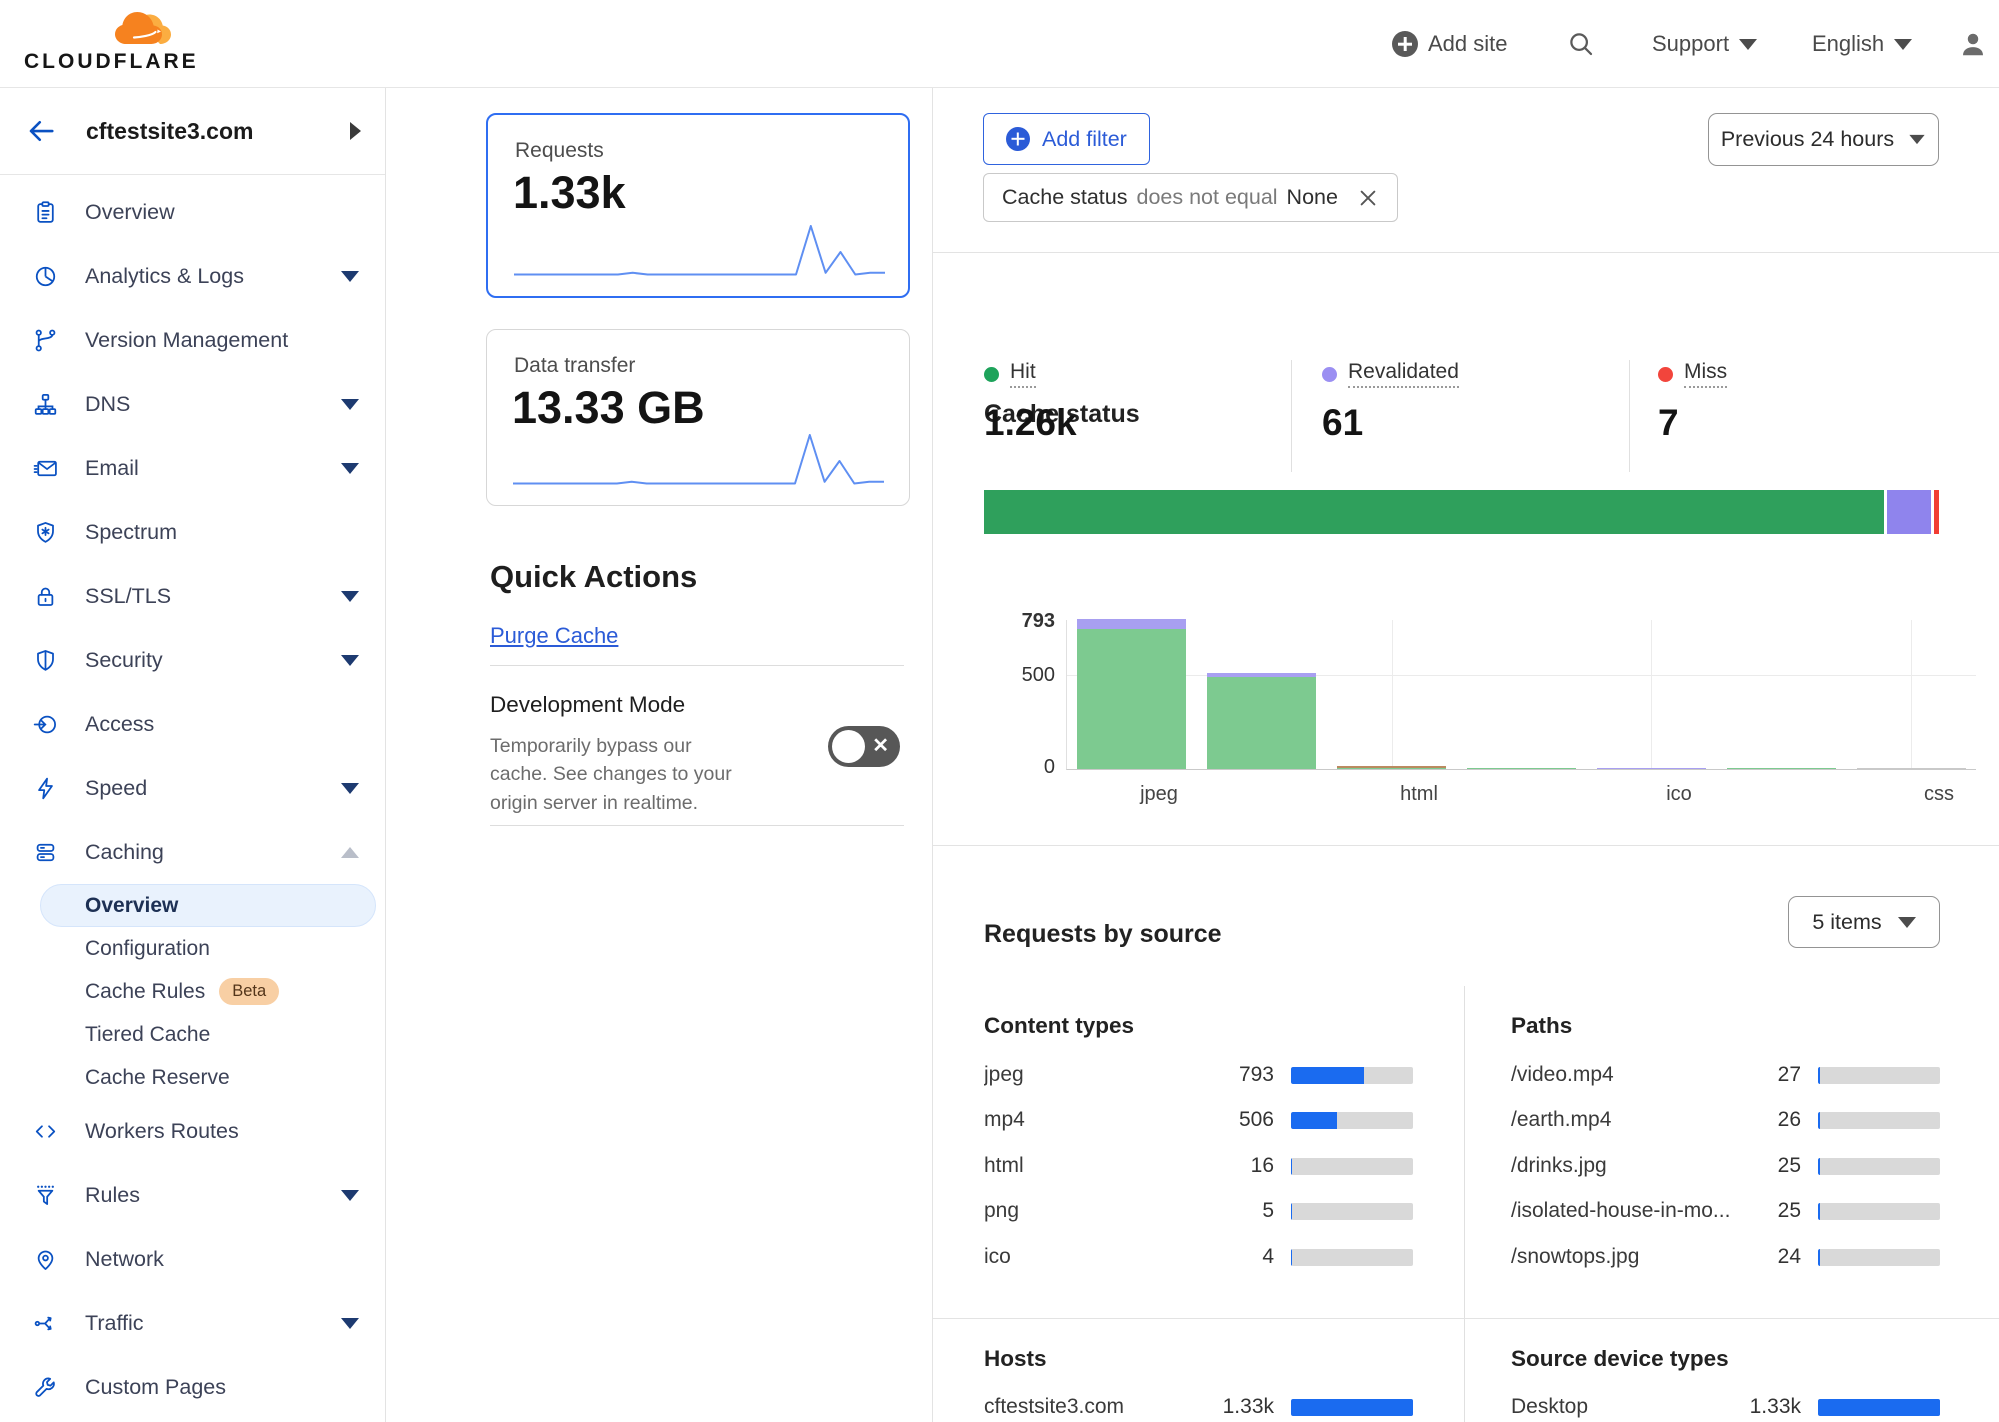 The height and width of the screenshot is (1422, 1999). What do you see at coordinates (192, 1259) in the screenshot?
I see `sidebar-item-network: Network` at bounding box center [192, 1259].